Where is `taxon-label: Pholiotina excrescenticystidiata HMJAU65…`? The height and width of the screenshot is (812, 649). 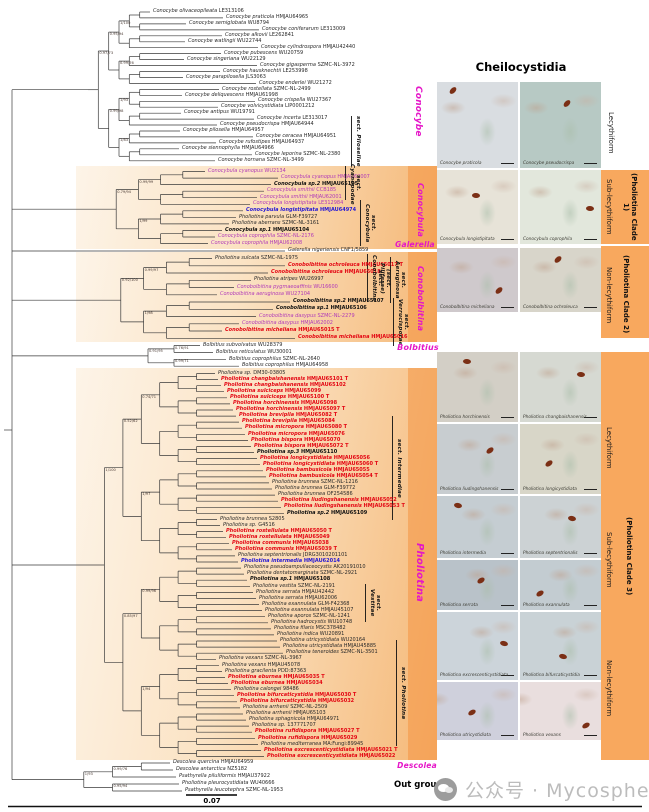
taxon-label: Pholiotina excrescenticystidiata HMJAU65… is located at coordinates (331, 750).